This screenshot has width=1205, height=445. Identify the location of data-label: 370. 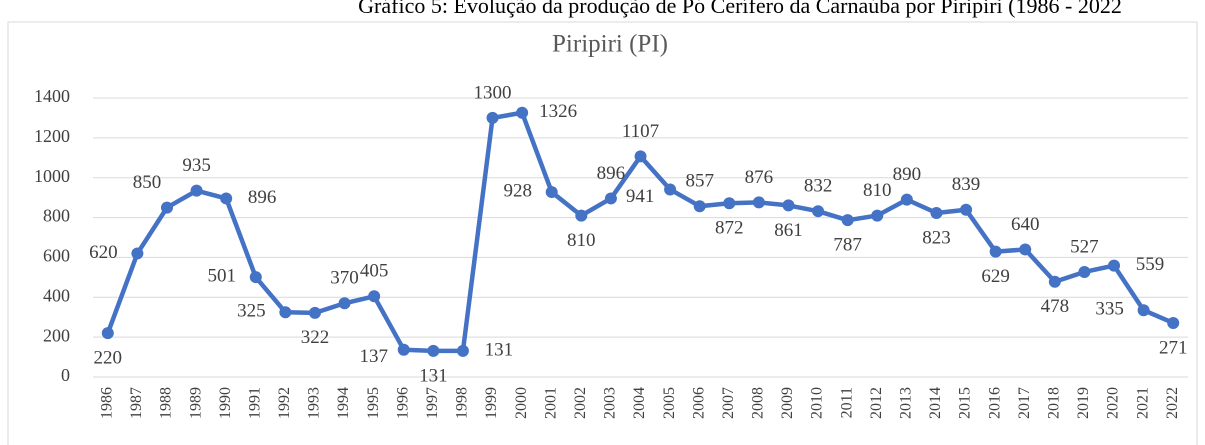
(344, 278).